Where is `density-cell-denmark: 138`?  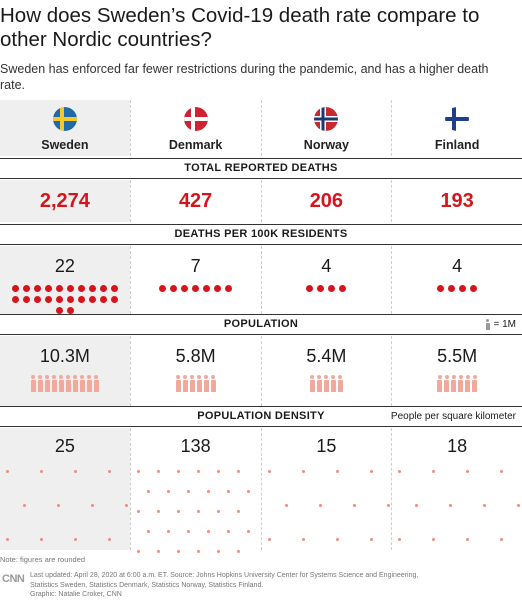 density-cell-denmark: 138 is located at coordinates (195, 490).